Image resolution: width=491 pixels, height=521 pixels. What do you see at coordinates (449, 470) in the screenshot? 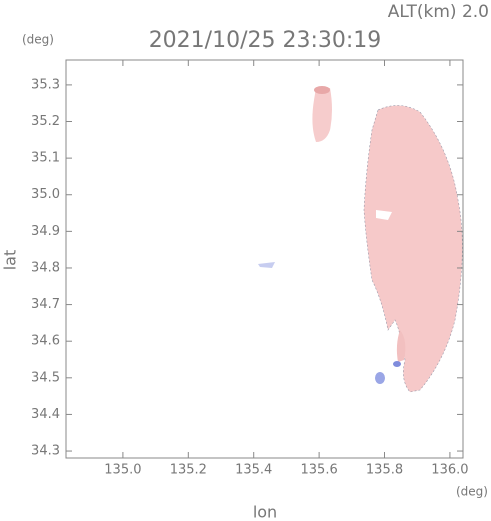
I see `x-tick-label: 136.0` at bounding box center [449, 470].